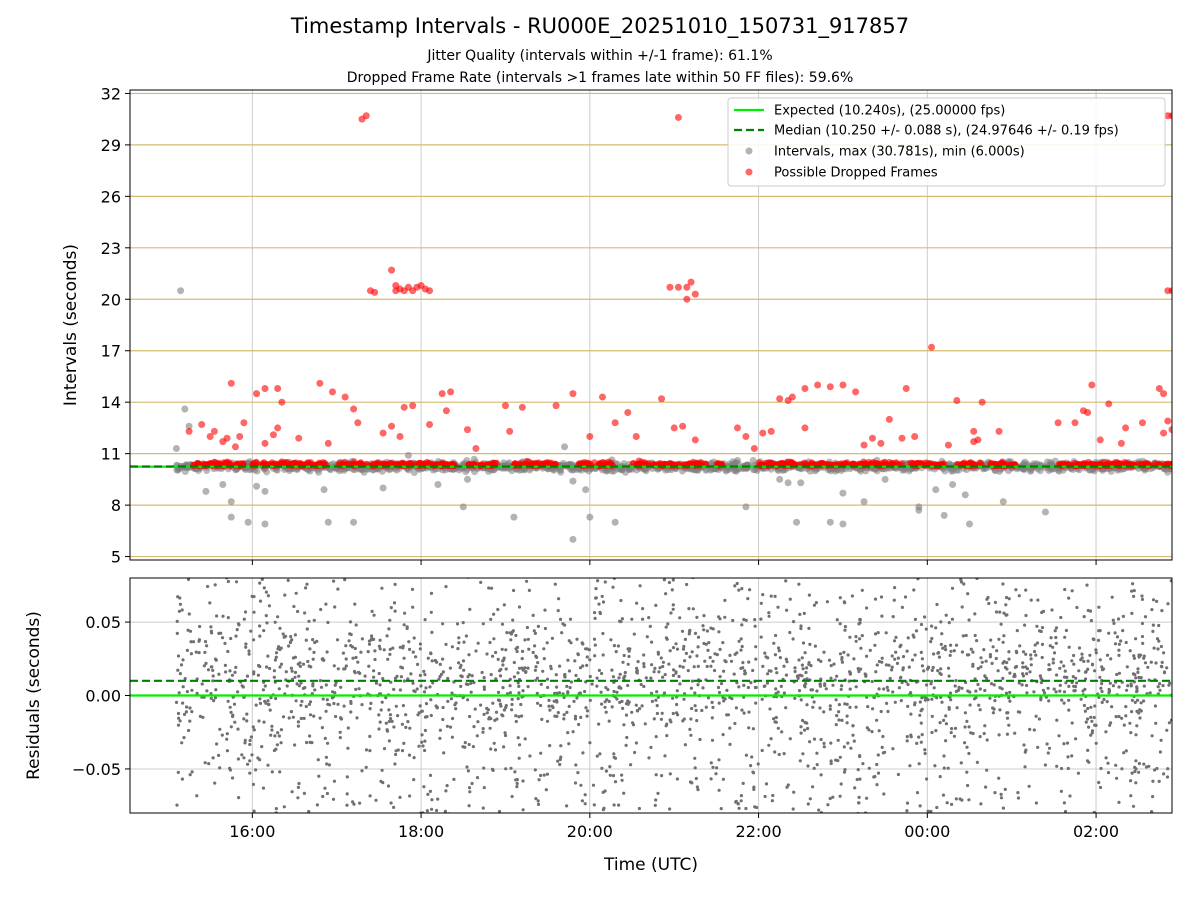 This screenshot has width=1200, height=900. What do you see at coordinates (111, 402) in the screenshot?
I see `intervals-y-tick-label: 14` at bounding box center [111, 402].